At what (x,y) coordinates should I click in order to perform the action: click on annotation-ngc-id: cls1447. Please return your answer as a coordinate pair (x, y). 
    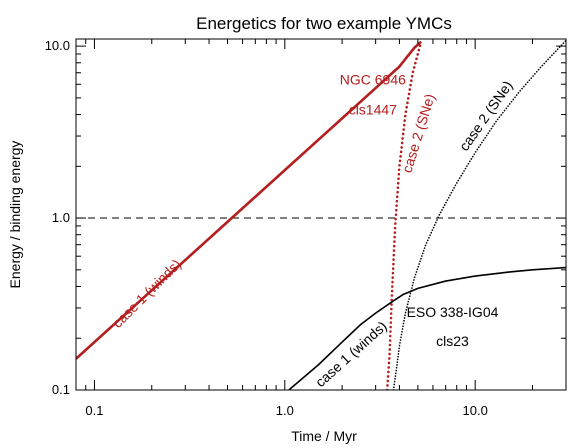
    Looking at the image, I should click on (373, 110).